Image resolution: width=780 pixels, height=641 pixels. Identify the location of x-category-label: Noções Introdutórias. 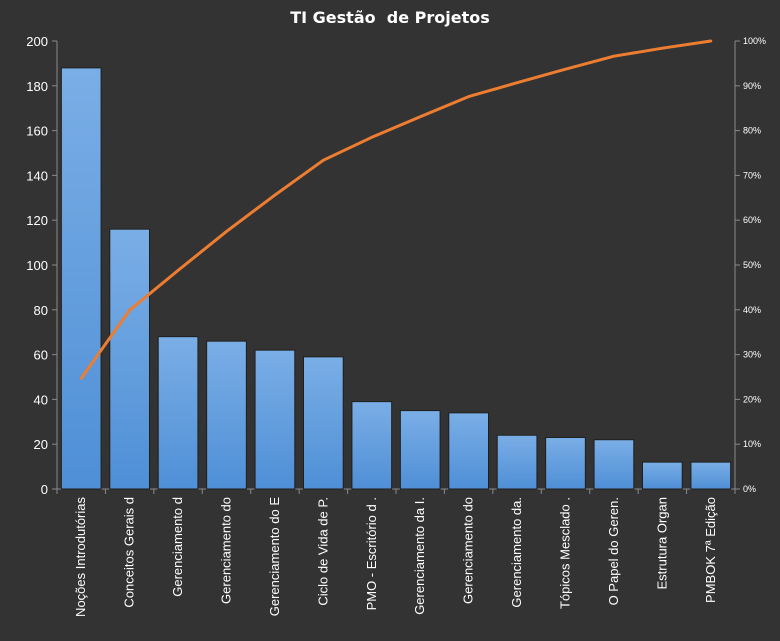
(80, 557).